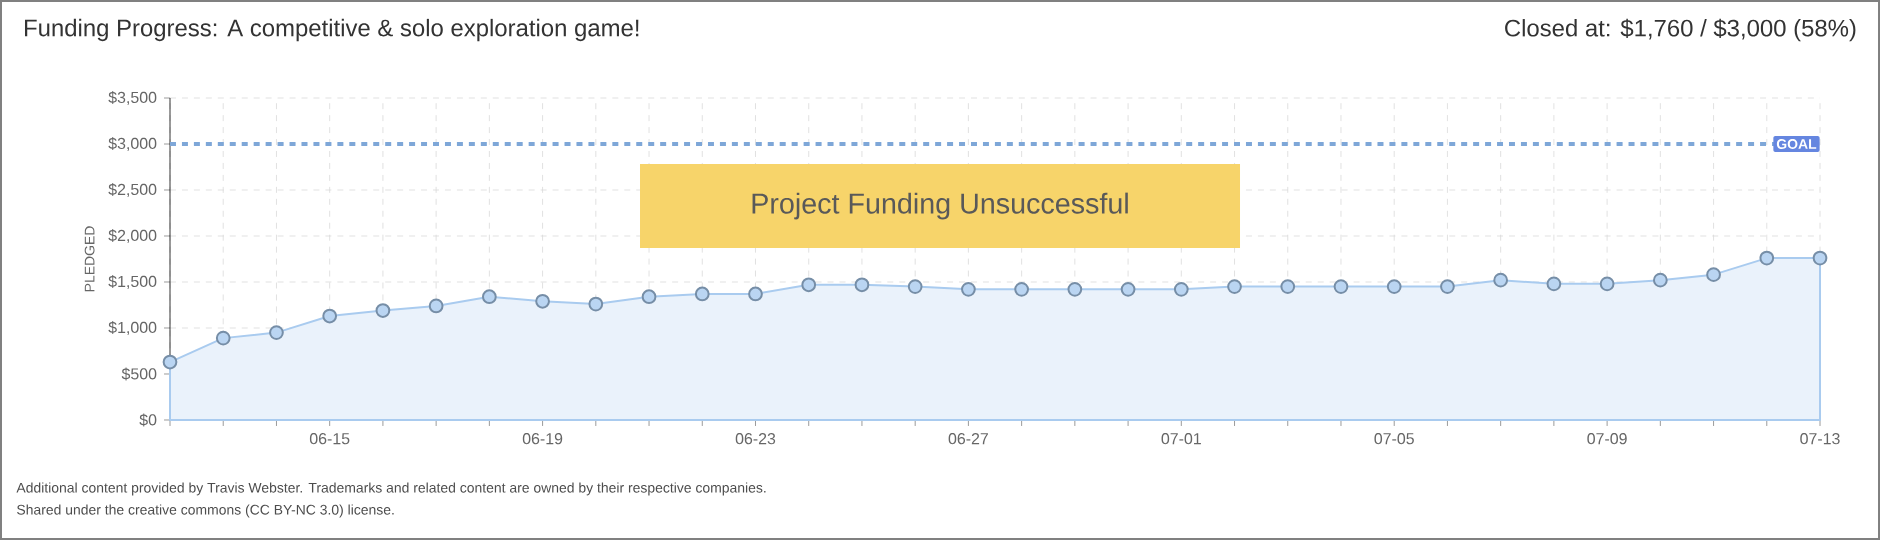  Describe the element at coordinates (1680, 30) in the screenshot. I see `chart-subtitle: Closed at: $1,760 / $3,000 (58%)` at that location.